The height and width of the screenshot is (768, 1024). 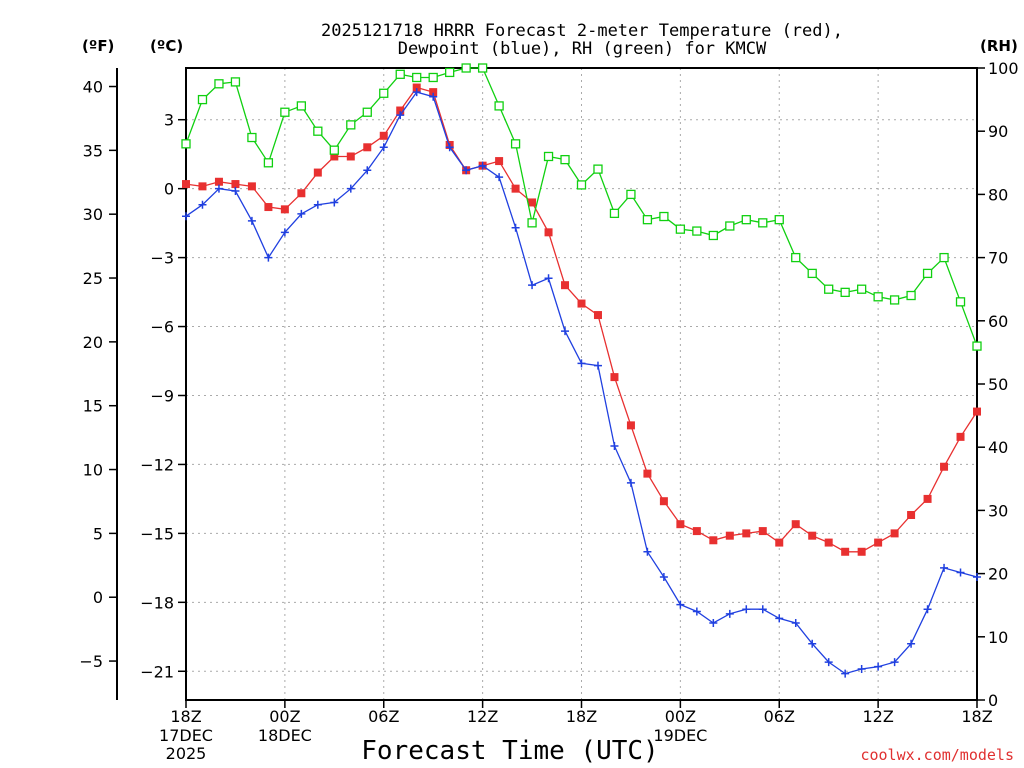 What do you see at coordinates (93, 406) in the screenshot?
I see `fahrenheit-tick-label: 15` at bounding box center [93, 406].